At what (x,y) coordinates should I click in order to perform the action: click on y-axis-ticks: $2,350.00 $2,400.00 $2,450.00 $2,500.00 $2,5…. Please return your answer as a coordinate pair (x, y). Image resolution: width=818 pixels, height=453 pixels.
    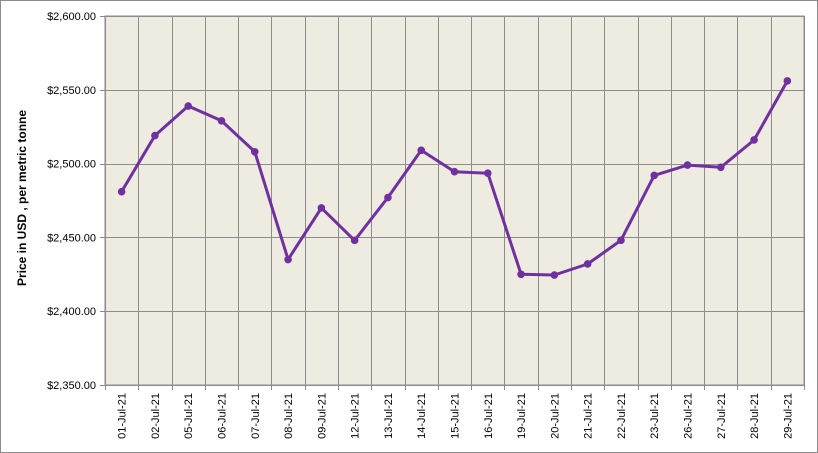
    Looking at the image, I should click on (71, 201).